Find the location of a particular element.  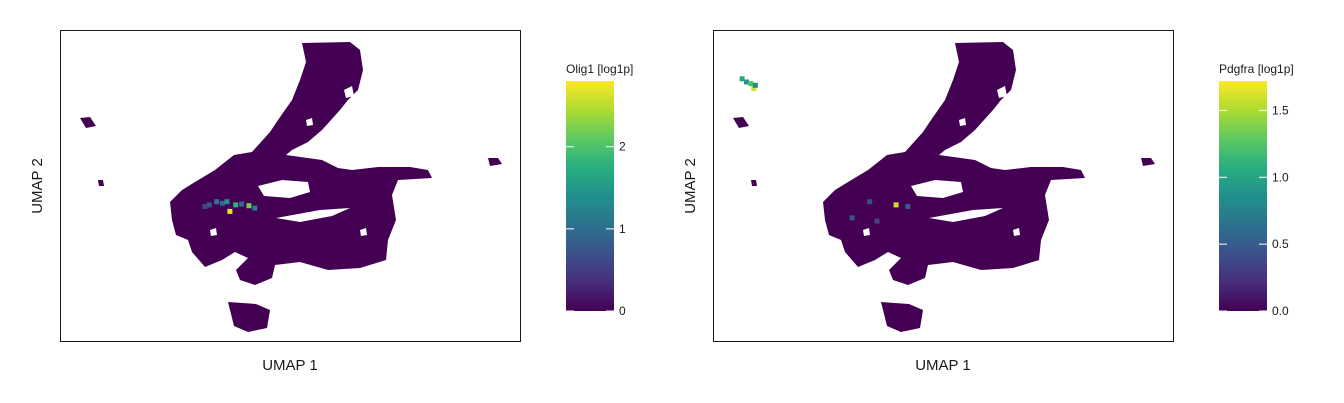

colorbar-tick-label: 2 is located at coordinates (622, 147).